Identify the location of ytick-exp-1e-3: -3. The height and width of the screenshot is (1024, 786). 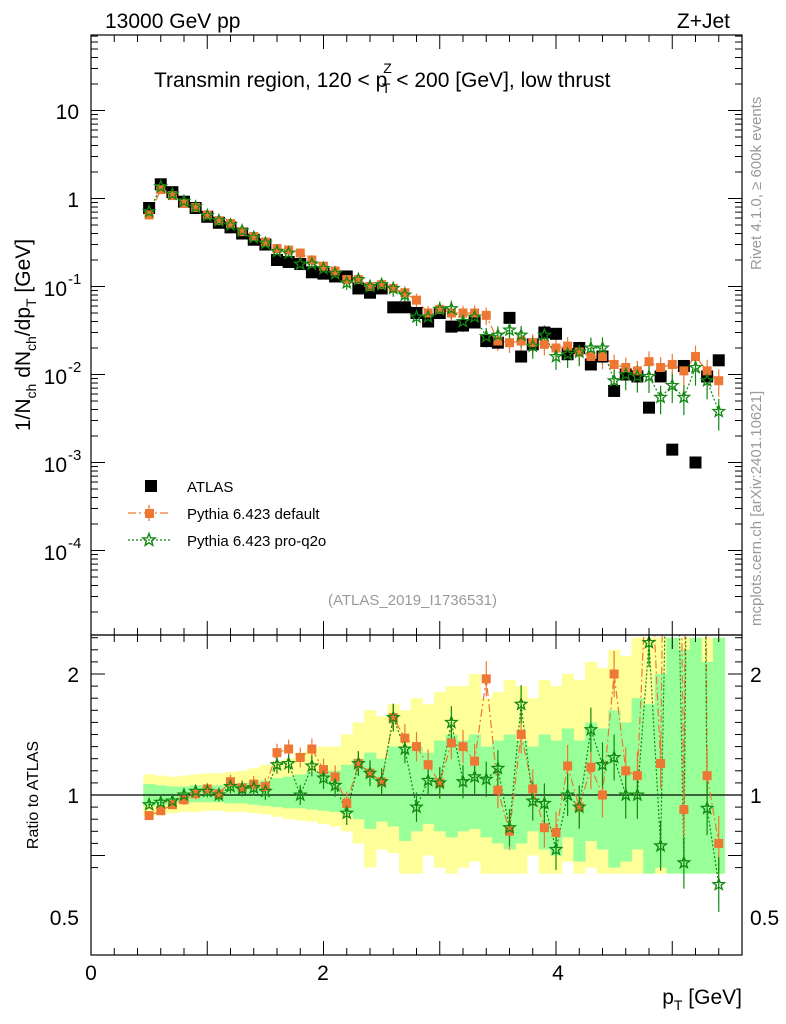
(74, 455).